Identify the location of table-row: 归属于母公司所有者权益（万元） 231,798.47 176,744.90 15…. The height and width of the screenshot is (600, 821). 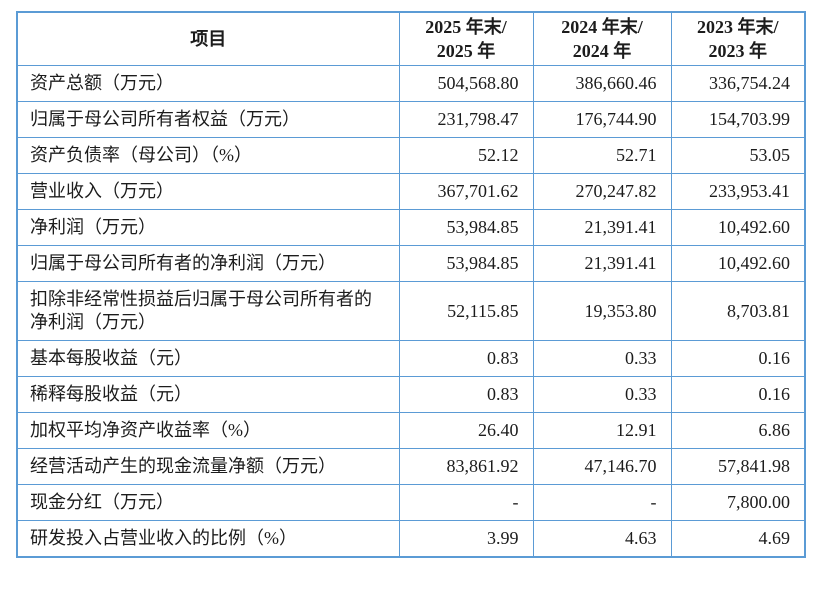
(411, 119).